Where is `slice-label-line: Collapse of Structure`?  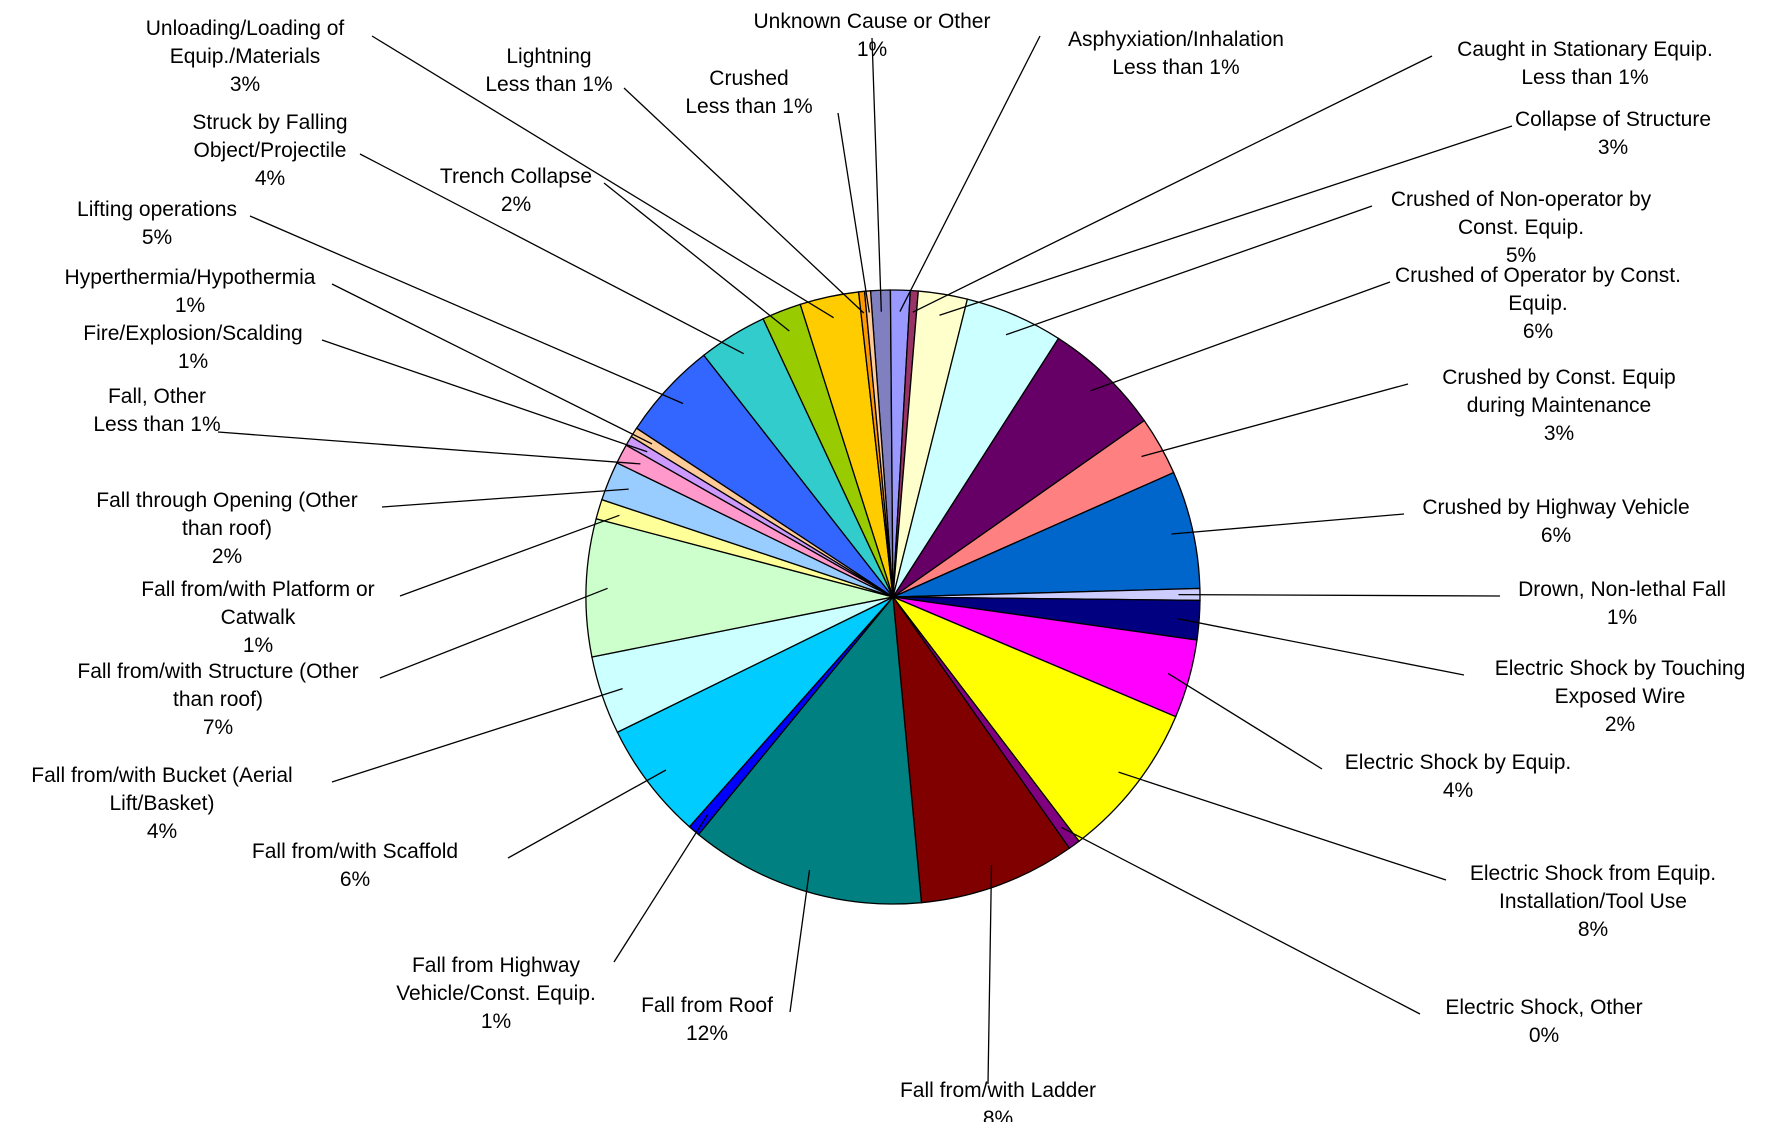
slice-label-line: Collapse of Structure is located at coordinates (1613, 119).